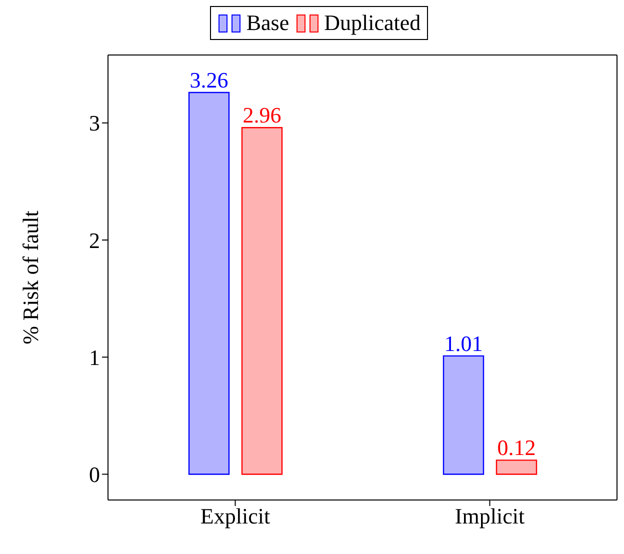 Image resolution: width=624 pixels, height=554 pixels. I want to click on legend-label: Base, so click(268, 23).